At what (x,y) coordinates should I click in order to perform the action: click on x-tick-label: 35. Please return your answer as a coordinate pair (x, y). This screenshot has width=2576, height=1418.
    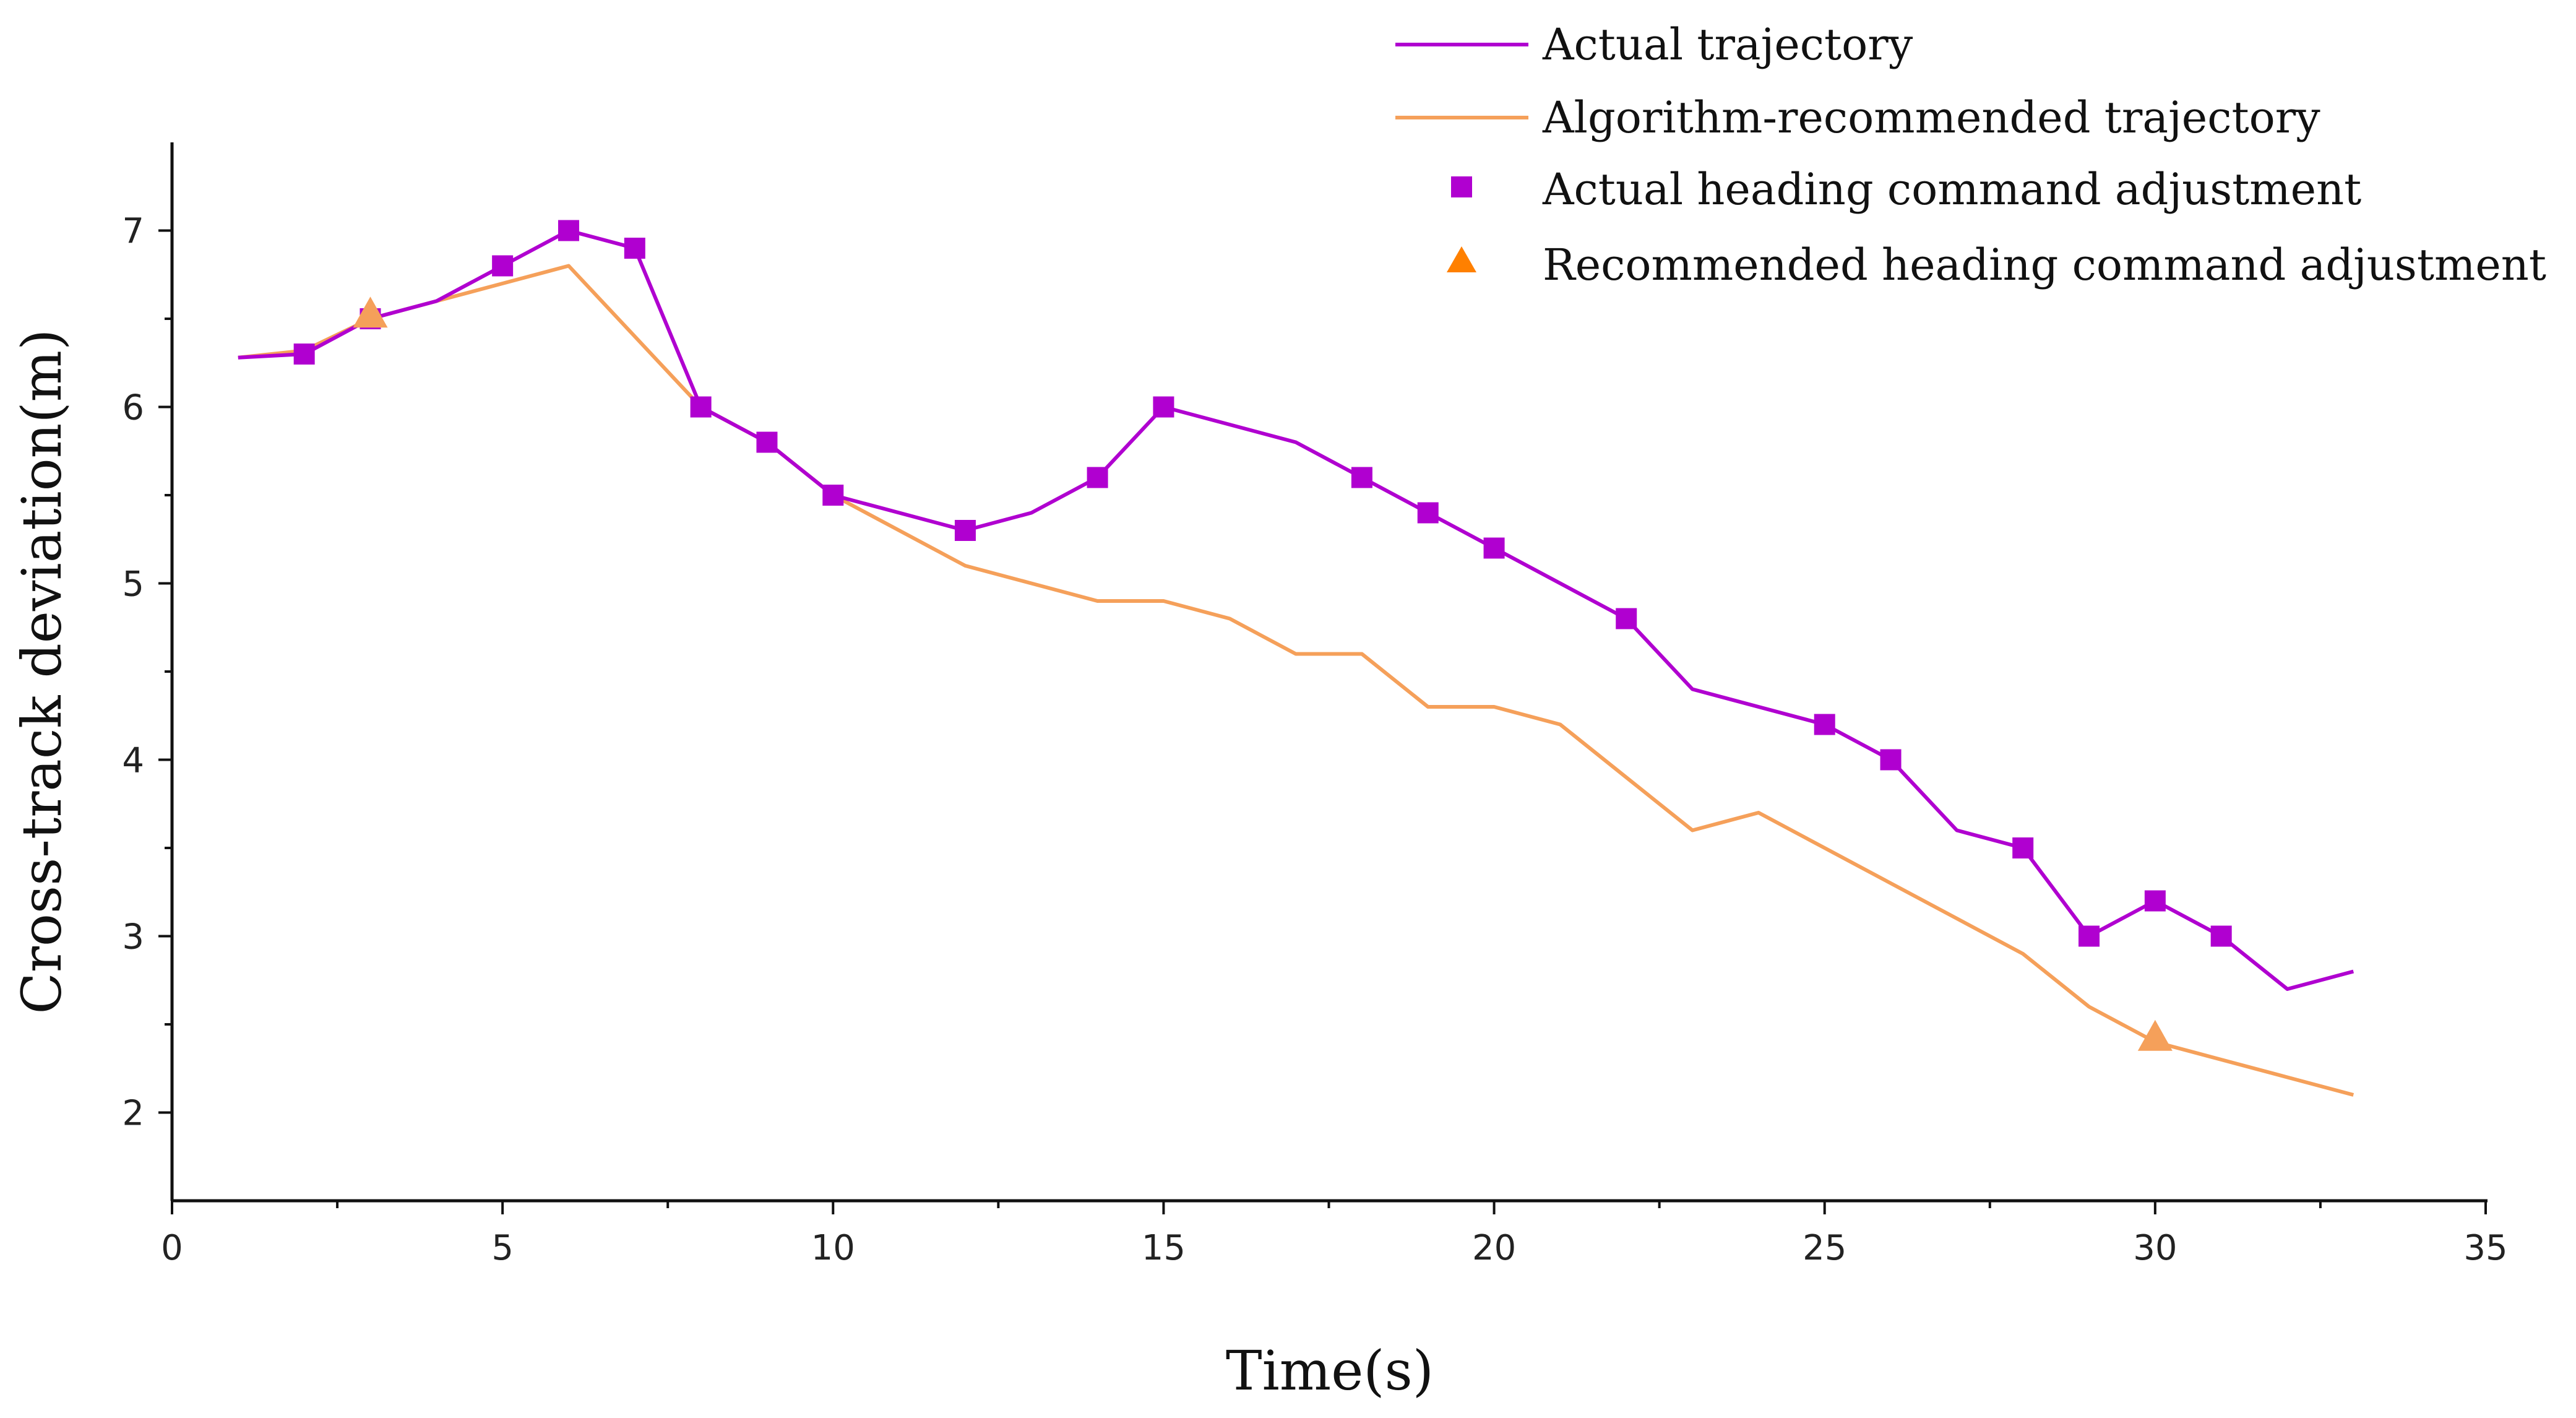
    Looking at the image, I should click on (2485, 1248).